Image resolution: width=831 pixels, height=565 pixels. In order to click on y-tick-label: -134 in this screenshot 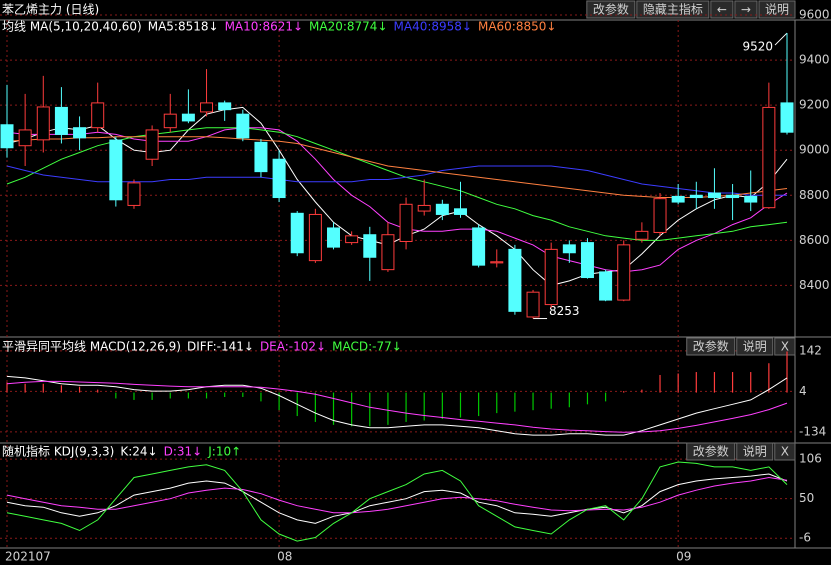, I will do `click(812, 431)`.